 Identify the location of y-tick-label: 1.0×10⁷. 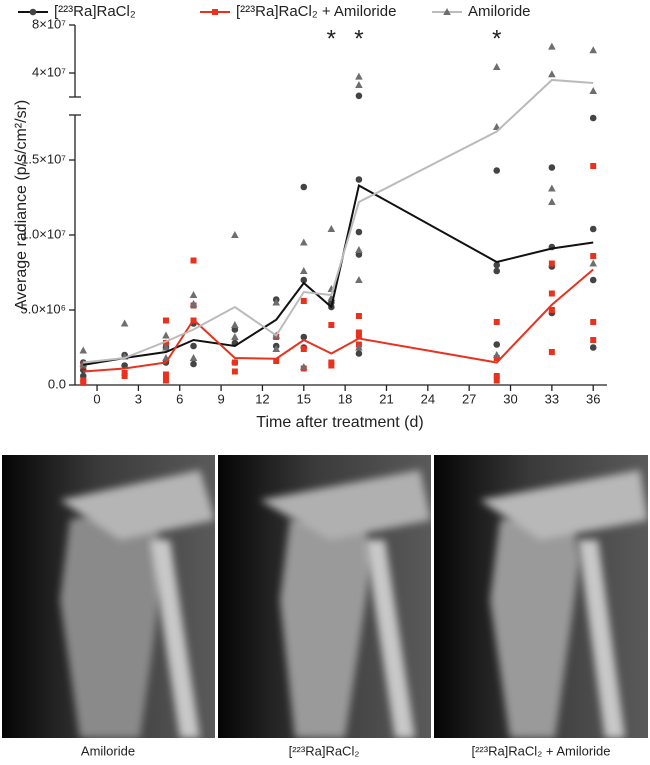
(43, 233).